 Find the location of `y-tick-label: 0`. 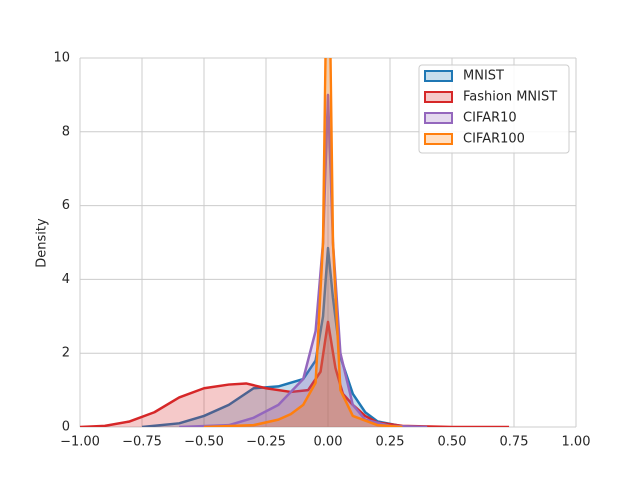

y-tick-label: 0 is located at coordinates (66, 427).